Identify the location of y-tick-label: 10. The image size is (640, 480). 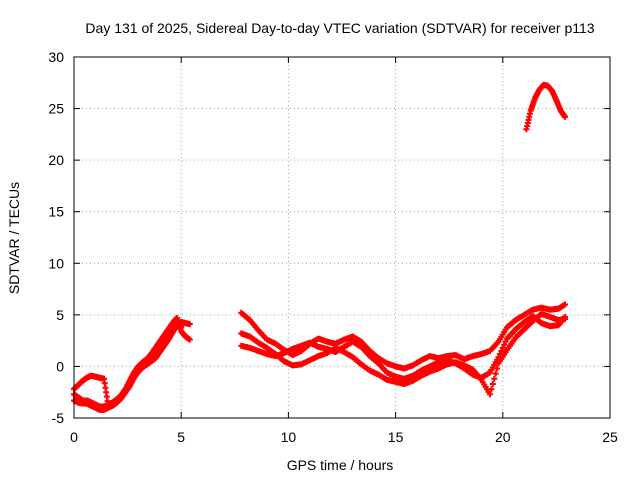
(56, 263).